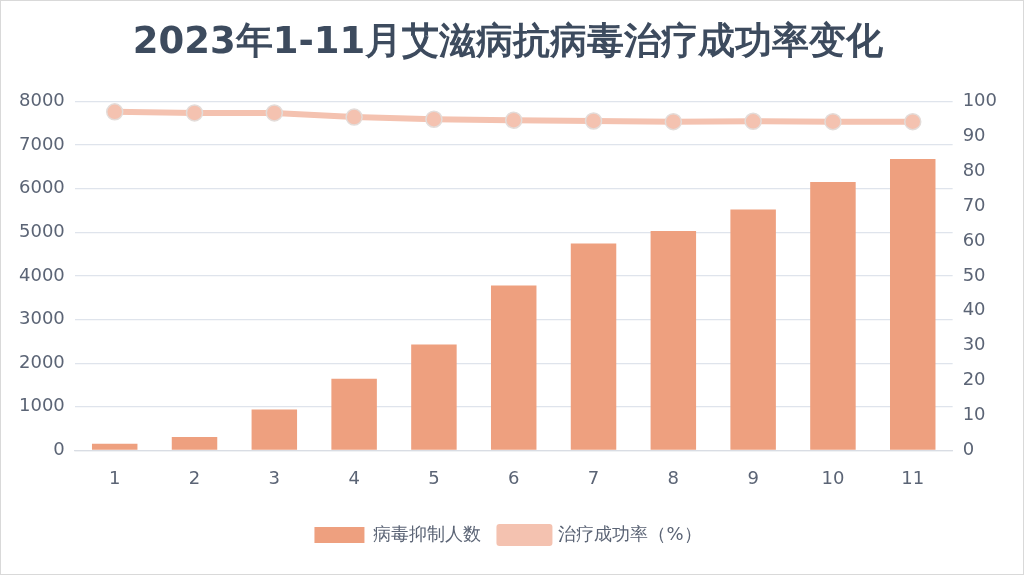 Image resolution: width=1024 pixels, height=575 pixels. I want to click on x-tick-label: 7, so click(593, 477).